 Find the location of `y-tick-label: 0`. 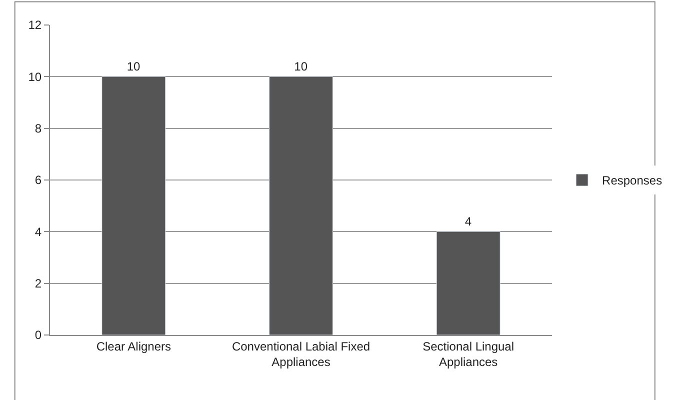

y-tick-label: 0 is located at coordinates (38, 335).